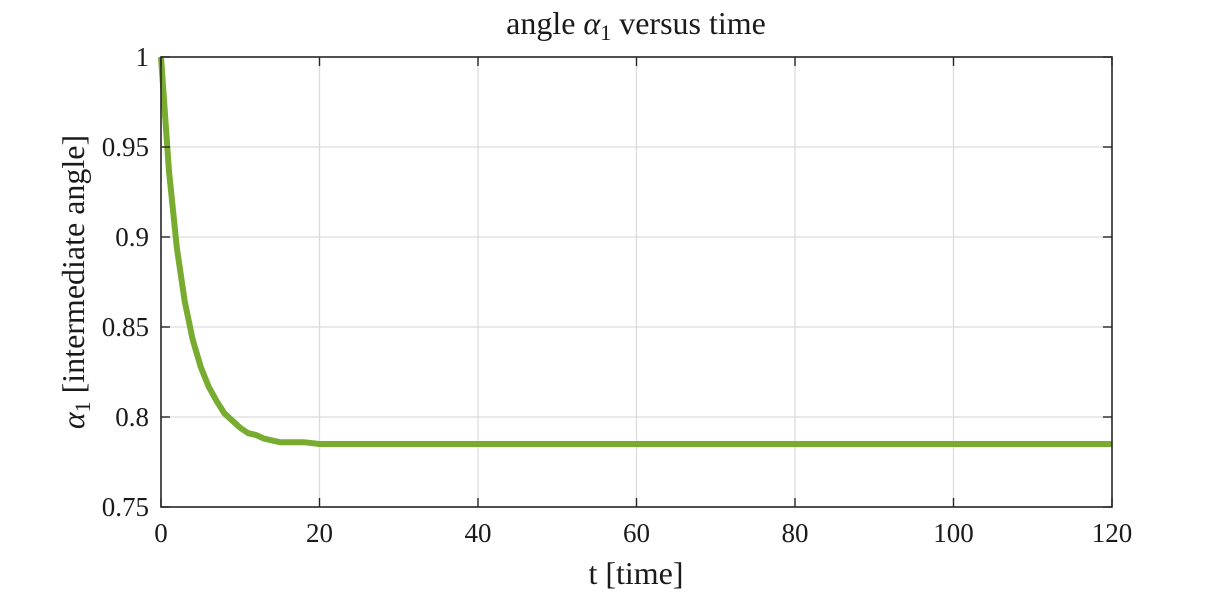  I want to click on x-axis-label: t [time], so click(635, 573).